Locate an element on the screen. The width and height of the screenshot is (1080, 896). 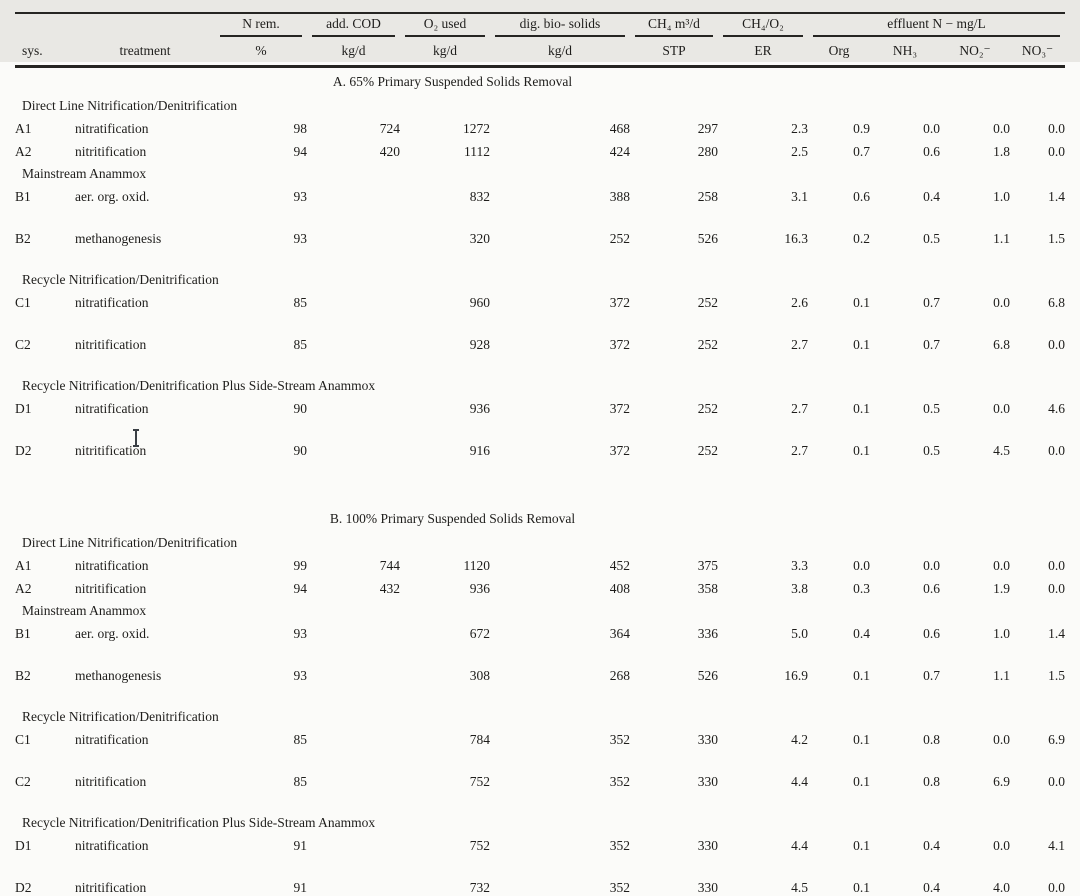
value-cell: 358 is located at coordinates (707, 588).